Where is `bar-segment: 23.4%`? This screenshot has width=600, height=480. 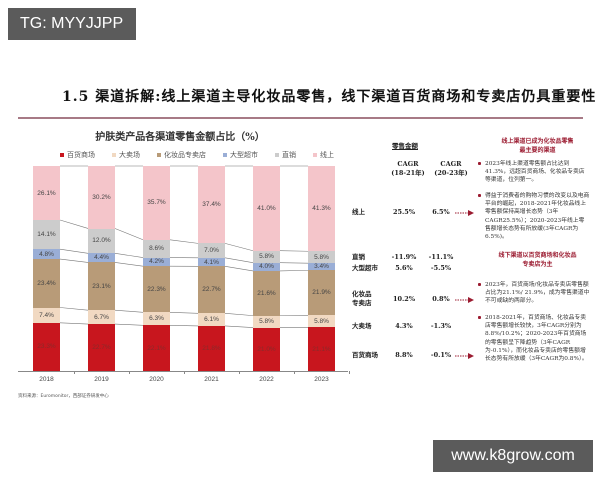 bar-segment: 23.4% is located at coordinates (46, 283).